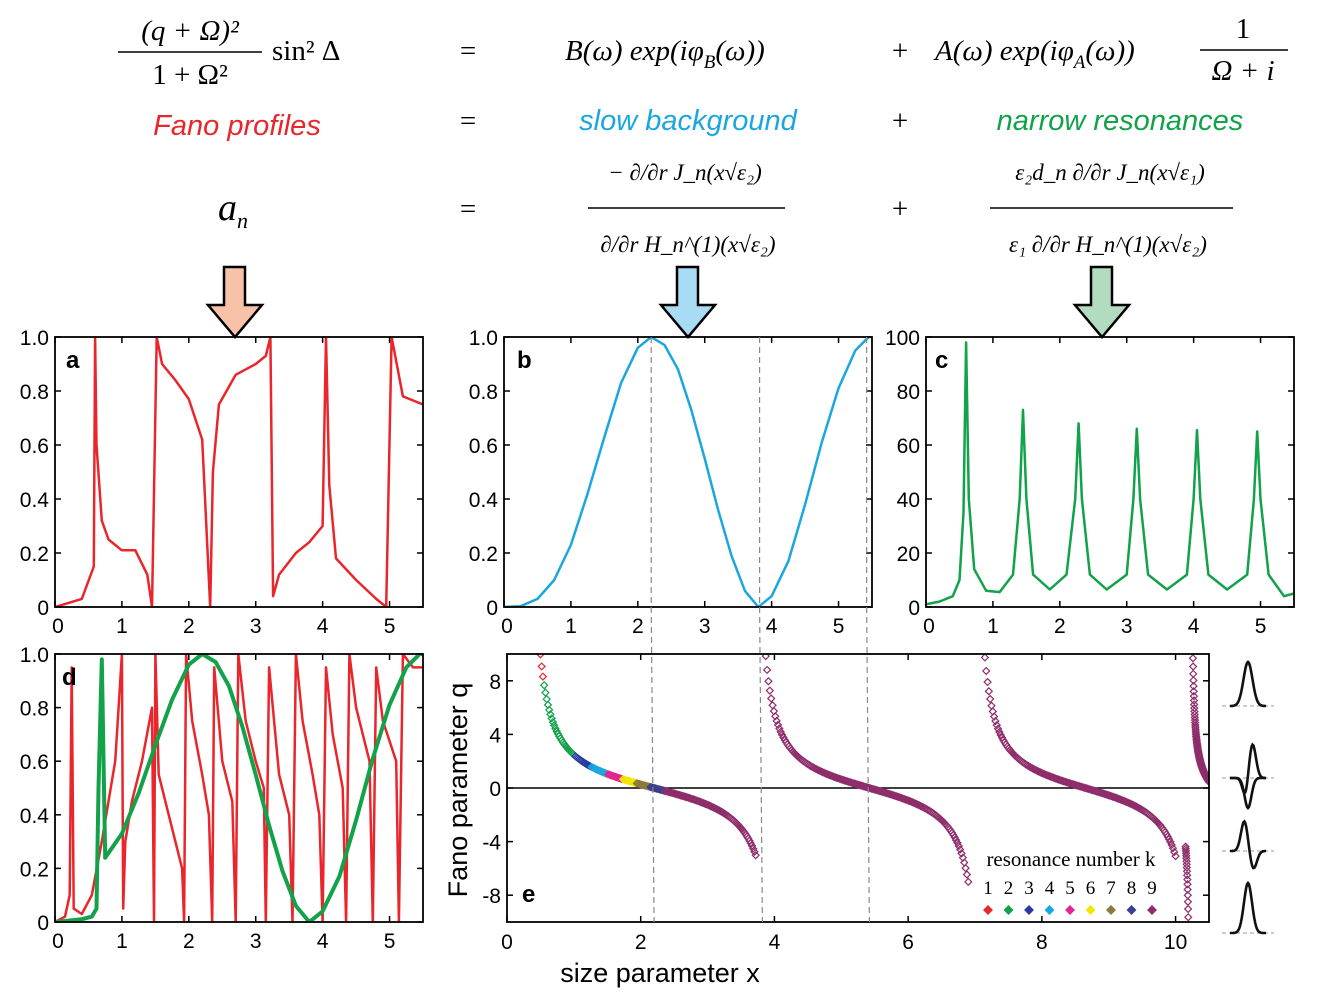 This screenshot has height=992, width=1321. What do you see at coordinates (1120, 121) in the screenshot?
I see `narrow-resonances-label: narrow resonances` at bounding box center [1120, 121].